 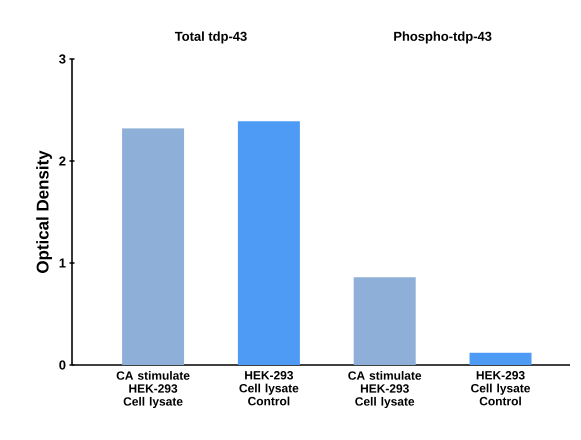 I want to click on y-tick-label: 1, so click(x=63, y=263).